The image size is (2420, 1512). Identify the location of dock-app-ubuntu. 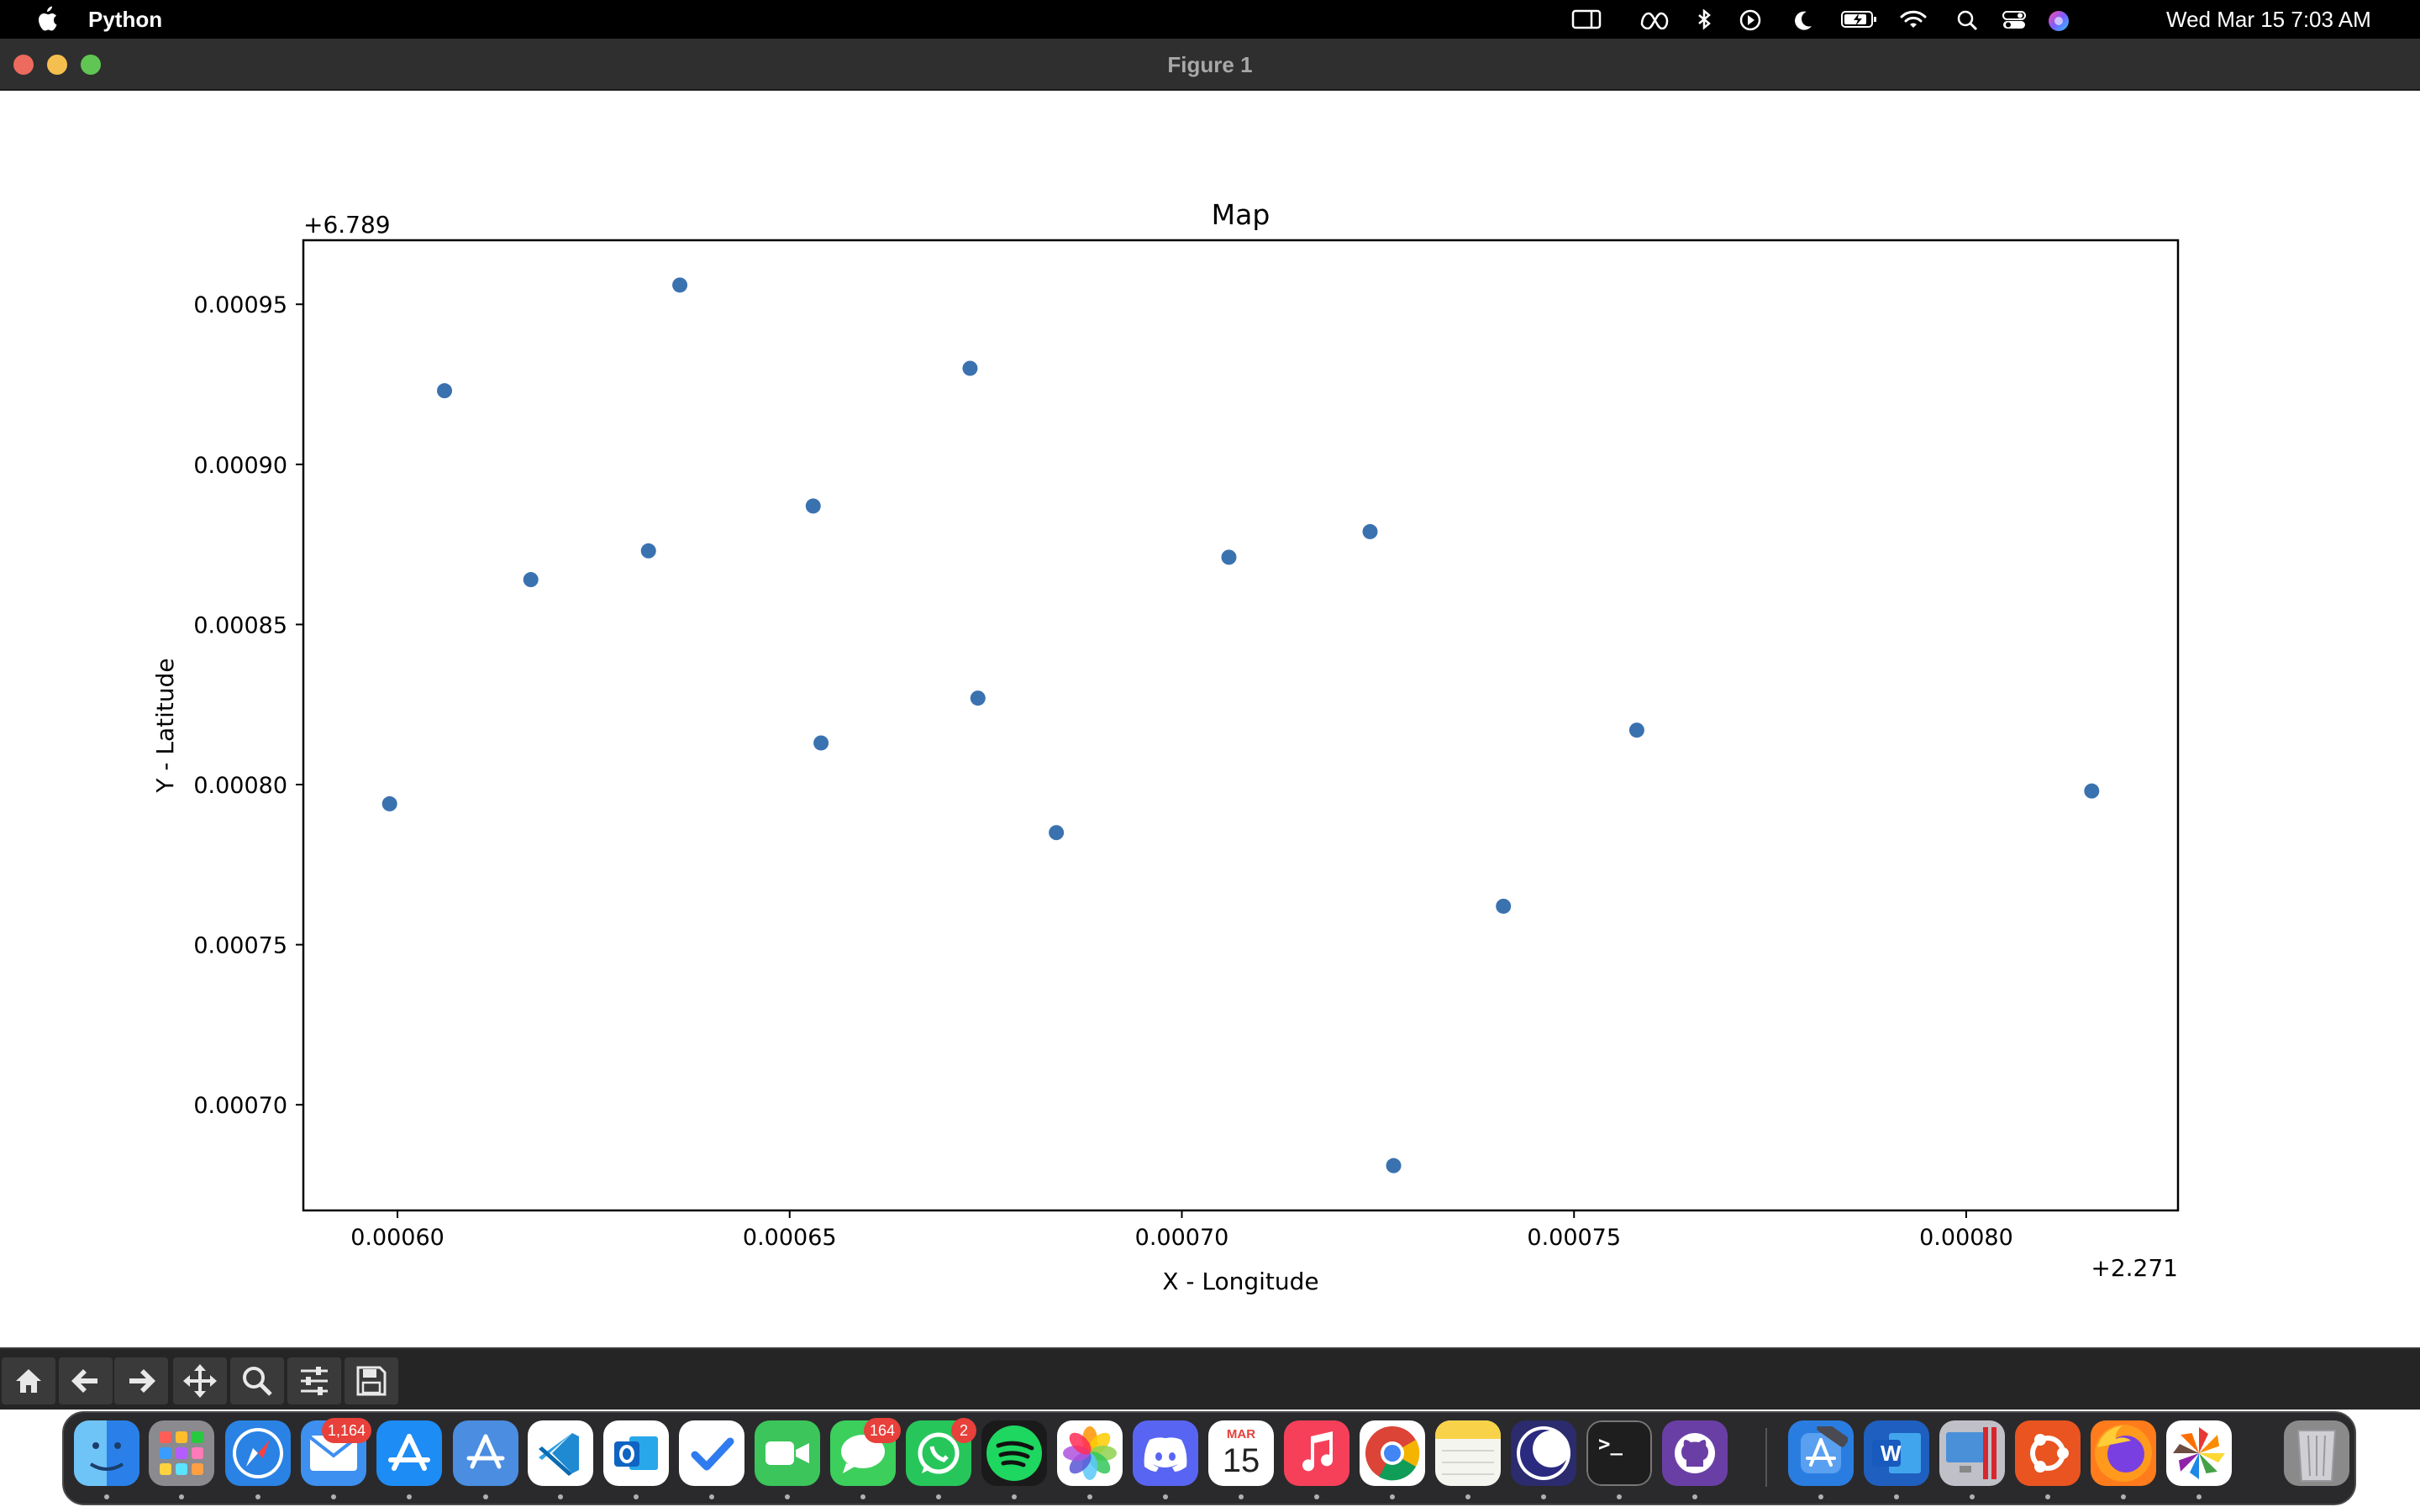
(2048, 1453).